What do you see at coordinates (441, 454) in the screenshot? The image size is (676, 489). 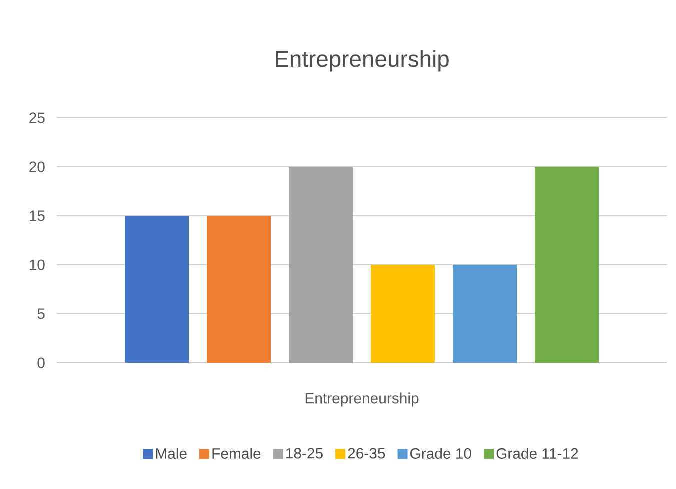 I see `legend-label: Grade 10` at bounding box center [441, 454].